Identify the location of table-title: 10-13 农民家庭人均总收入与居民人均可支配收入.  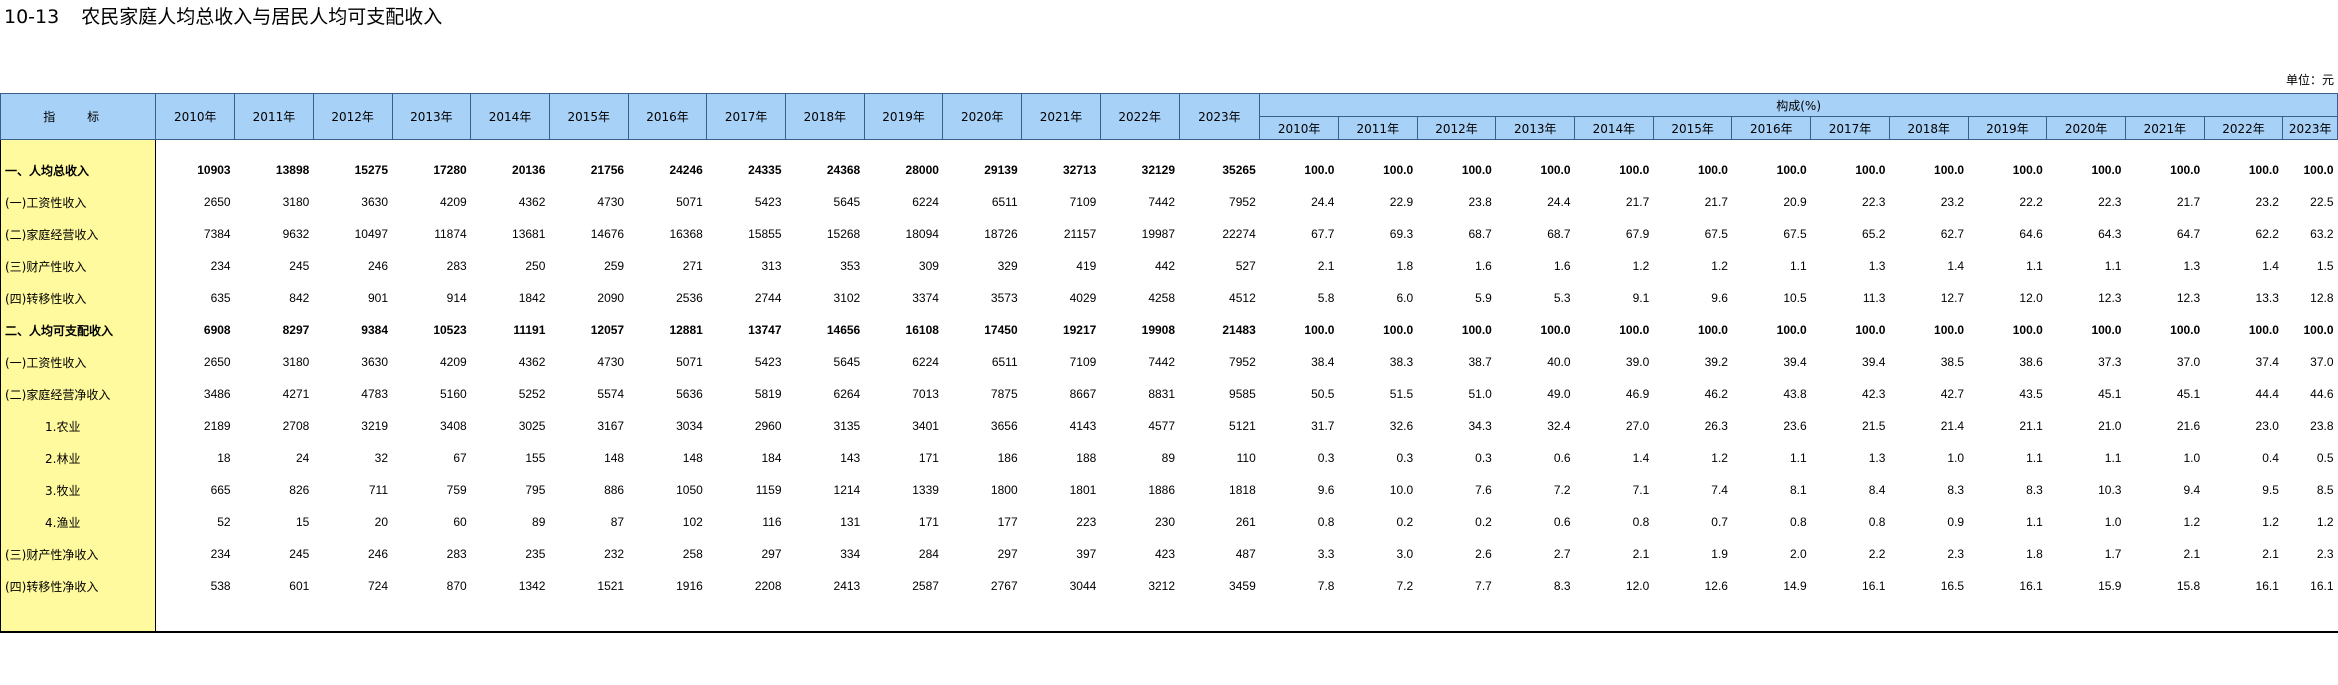
(223, 17).